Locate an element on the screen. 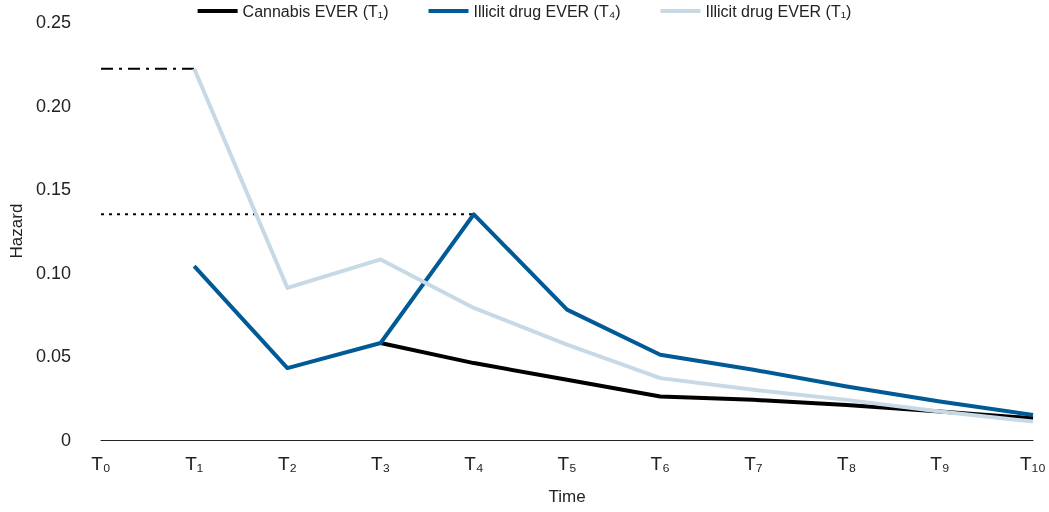 This screenshot has width=1049, height=512. x-tick-label: T₈ is located at coordinates (846, 463).